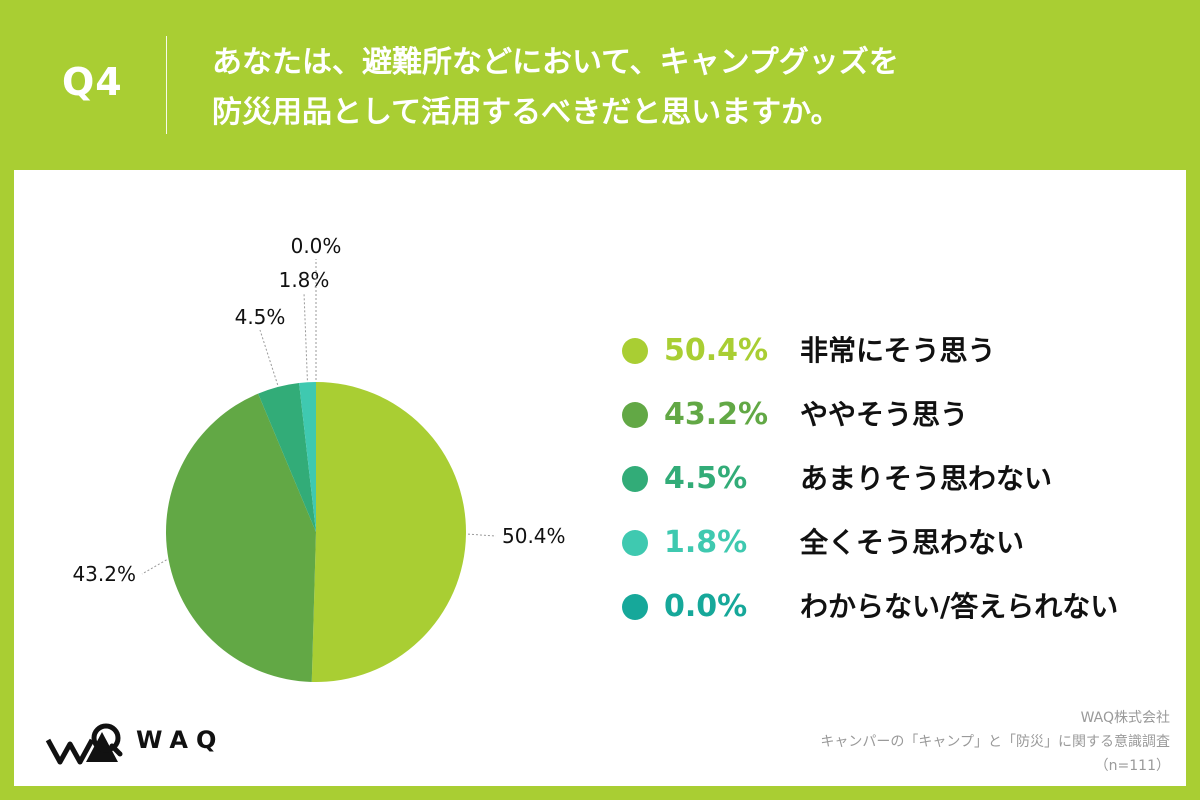 This screenshot has width=1200, height=800. Describe the element at coordinates (635, 607) in the screenshot. I see `legend-swatch-dont-know` at that location.